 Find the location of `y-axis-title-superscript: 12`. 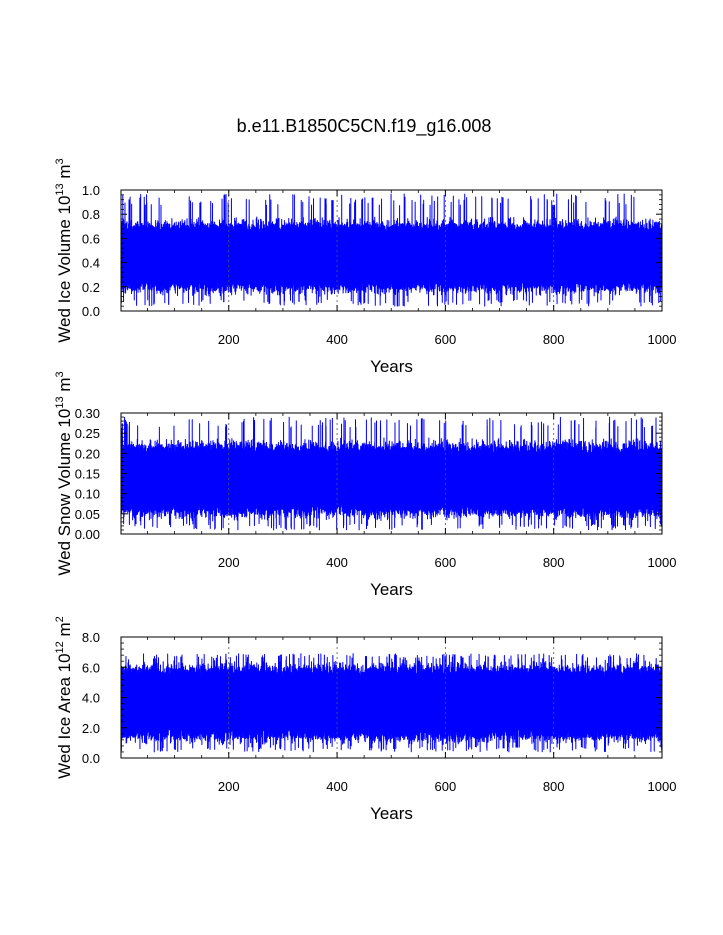

y-axis-title-superscript: 12 is located at coordinates (60, 647).